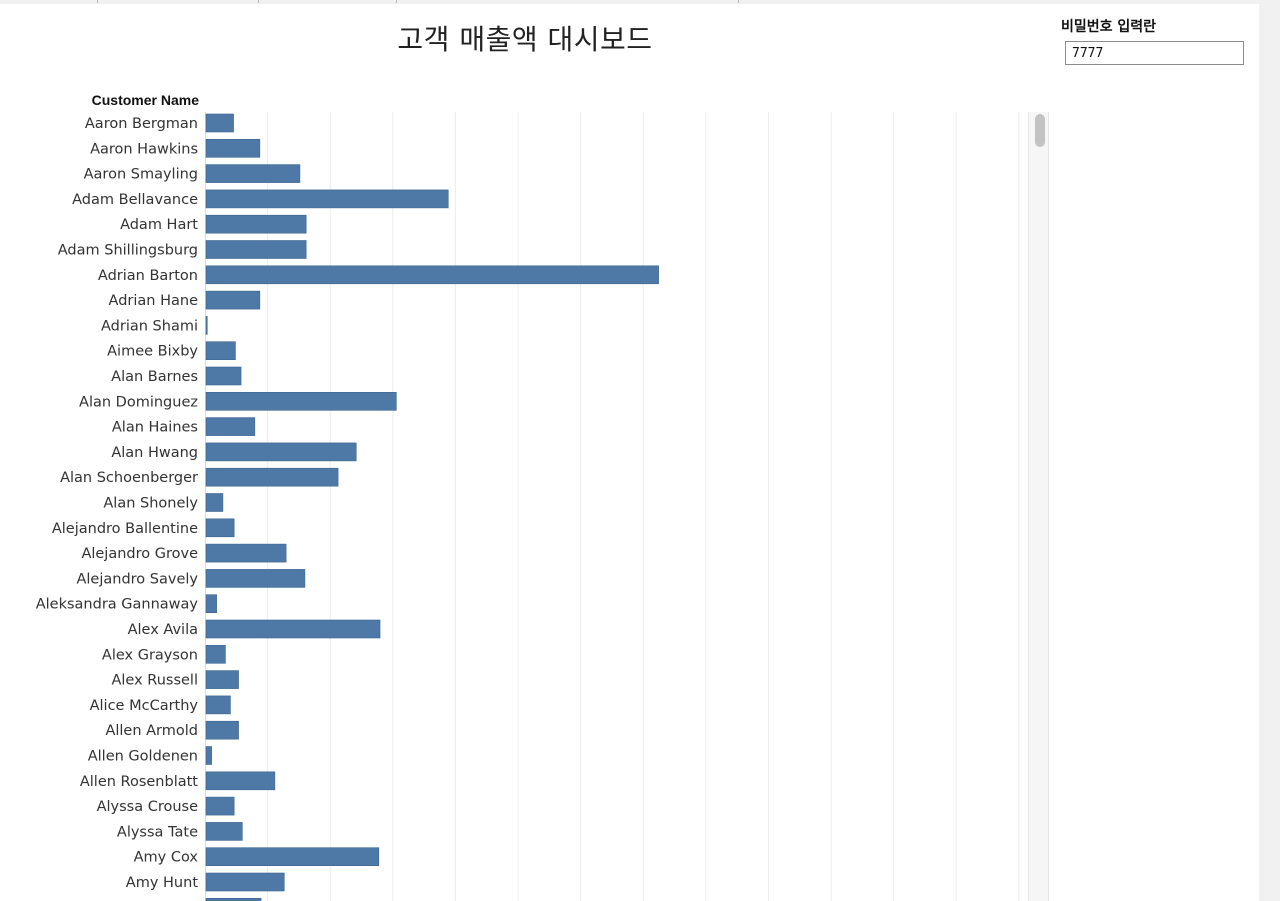  What do you see at coordinates (135, 200) in the screenshot?
I see `customer-name-label: Adam Bellavance` at bounding box center [135, 200].